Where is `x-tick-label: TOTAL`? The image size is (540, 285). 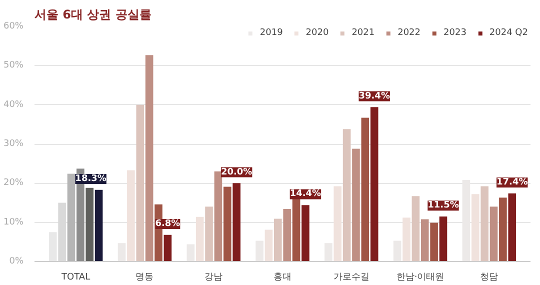 x-tick-label: TOTAL is located at coordinates (75, 277).